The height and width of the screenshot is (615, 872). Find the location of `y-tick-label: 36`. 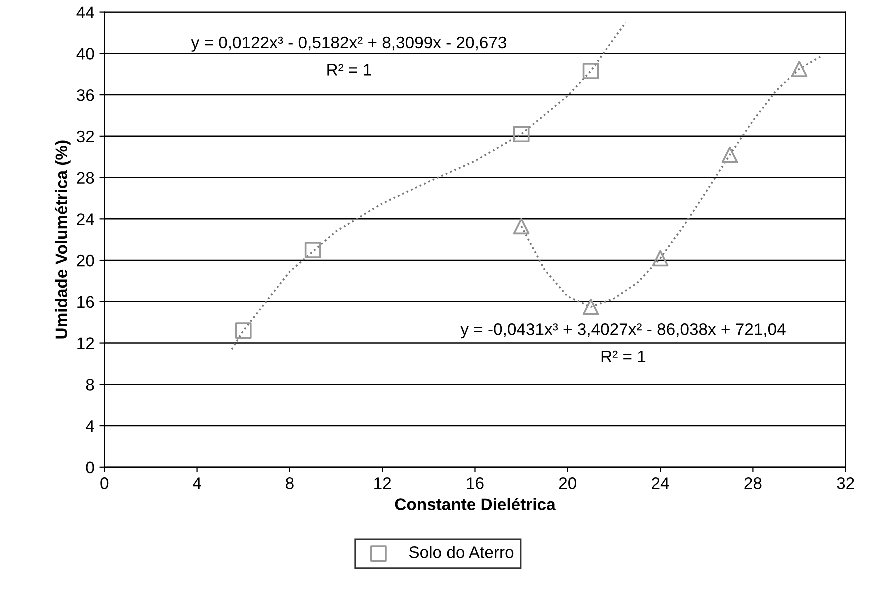

y-tick-label: 36 is located at coordinates (85, 95).